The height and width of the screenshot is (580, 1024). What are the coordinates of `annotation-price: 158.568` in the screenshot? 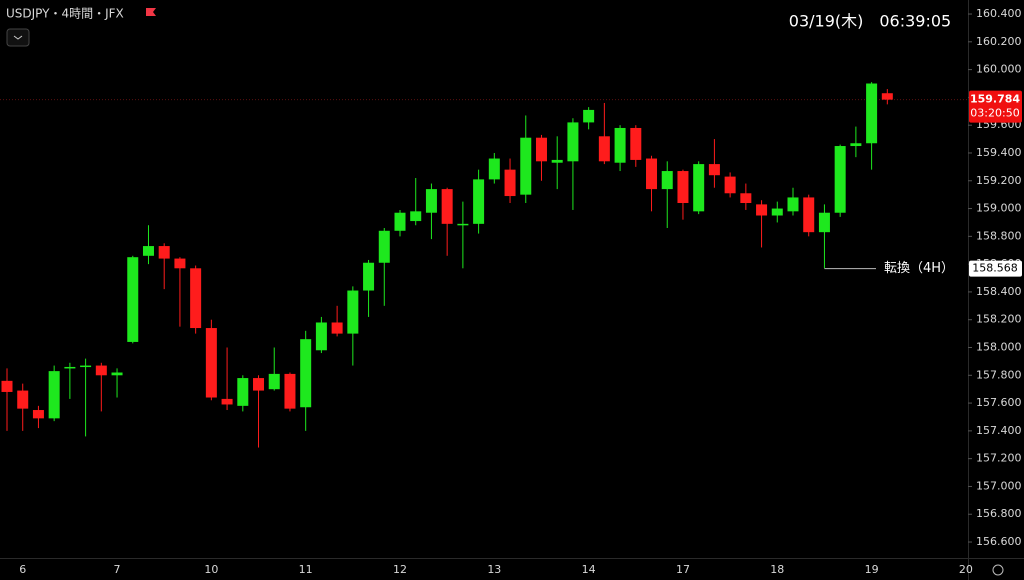 It's located at (995, 268).